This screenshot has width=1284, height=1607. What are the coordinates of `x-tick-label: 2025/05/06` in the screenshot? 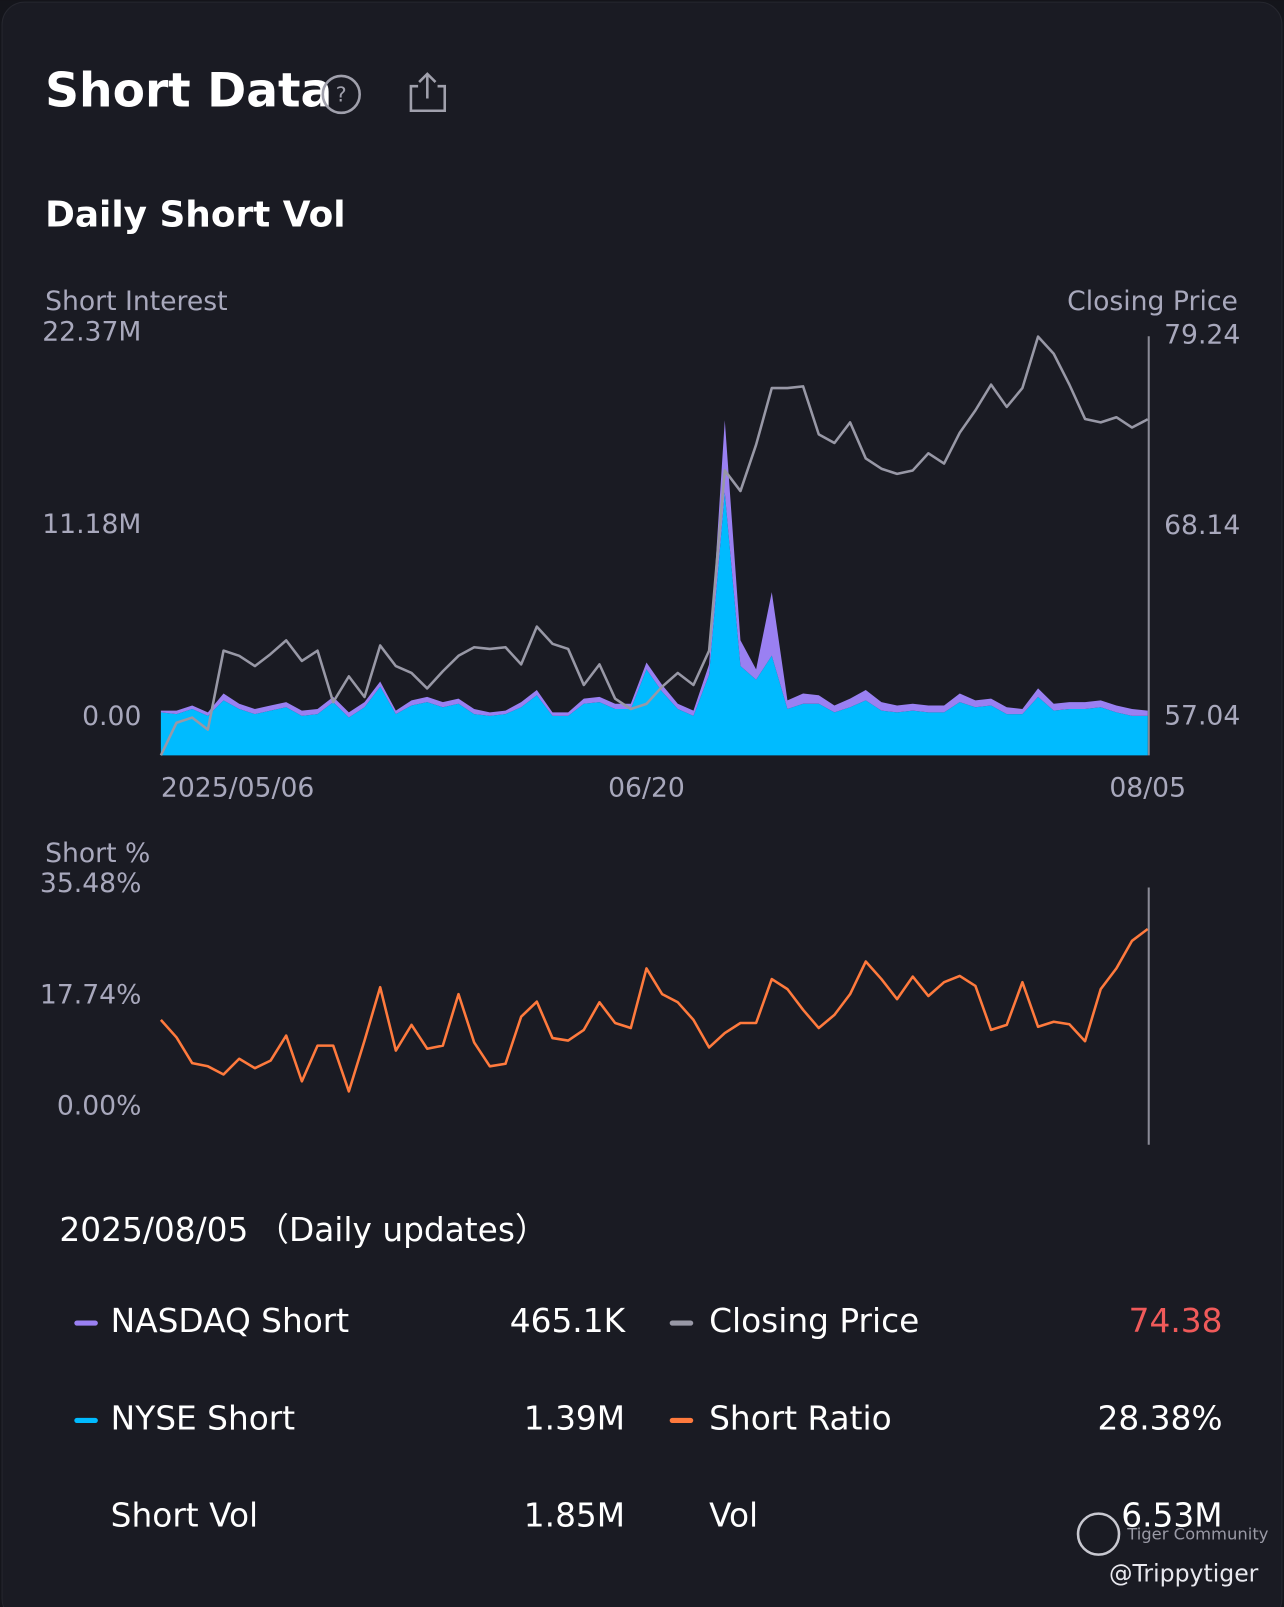 It's located at (237, 788).